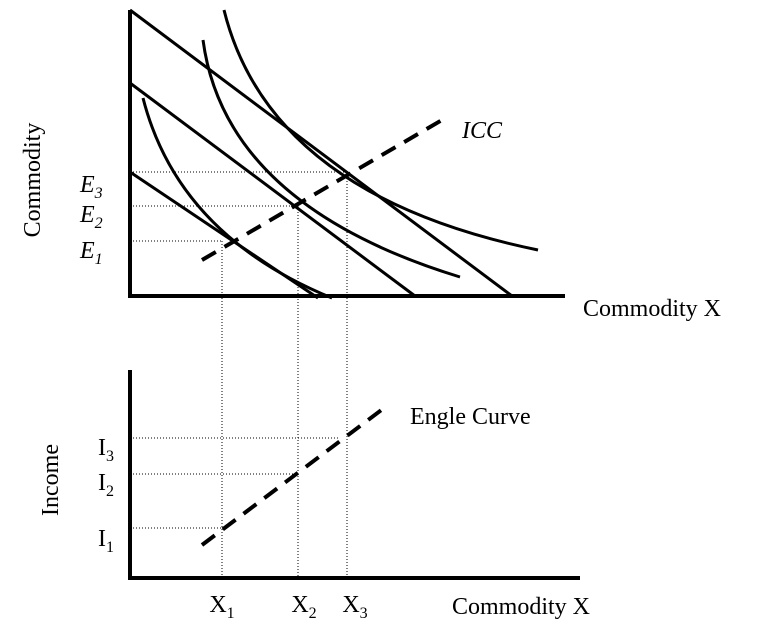 The width and height of the screenshot is (767, 625). I want to click on level-label: I3, so click(106, 450).